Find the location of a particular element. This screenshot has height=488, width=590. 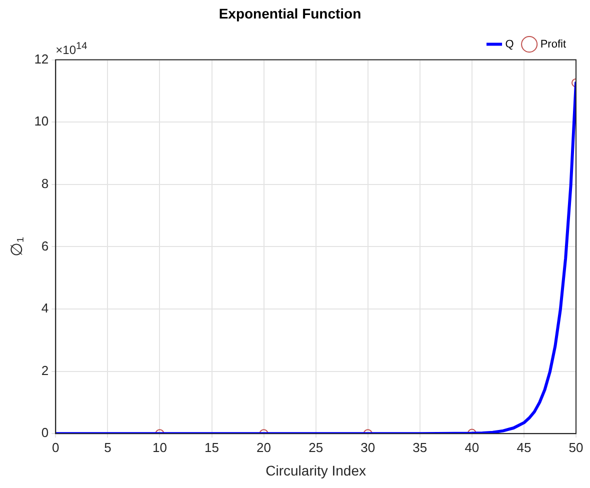

x-tick-label: 30 is located at coordinates (368, 447).